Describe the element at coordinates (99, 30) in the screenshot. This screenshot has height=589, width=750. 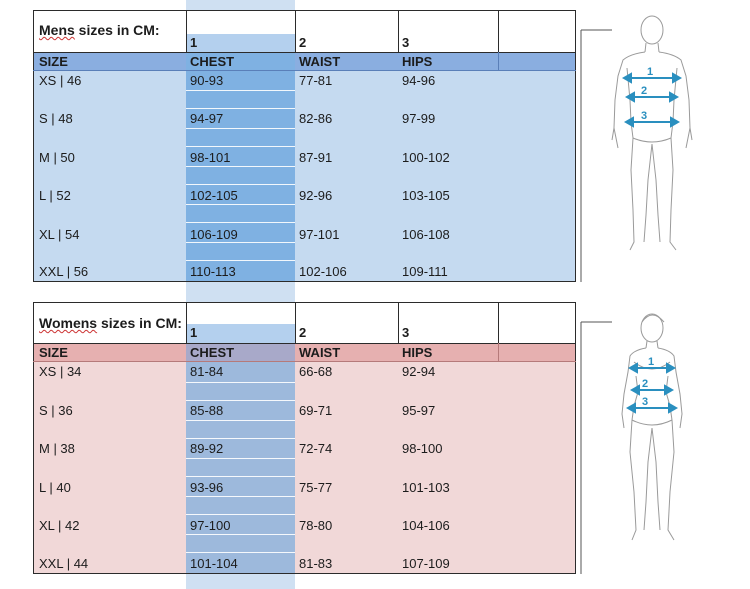
I see `men-table-title: Mens sizes in CM:` at that location.